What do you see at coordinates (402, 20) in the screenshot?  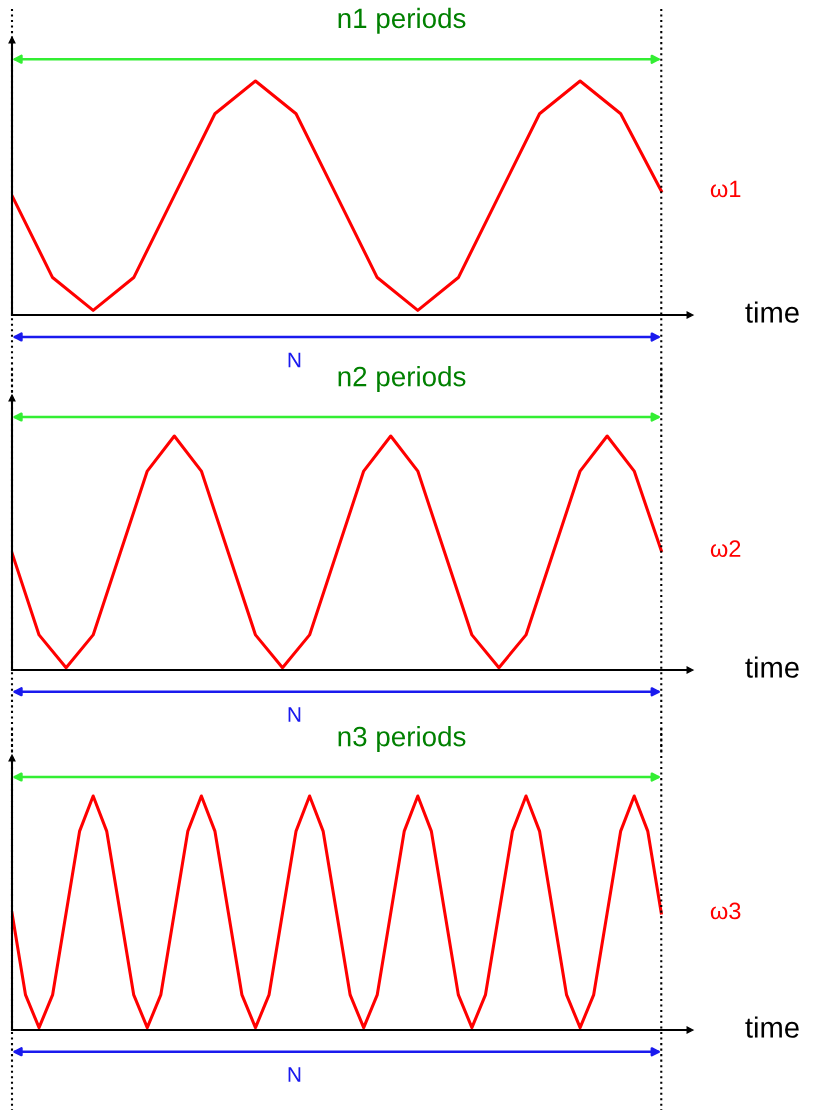 I see `text: n1 periods` at bounding box center [402, 20].